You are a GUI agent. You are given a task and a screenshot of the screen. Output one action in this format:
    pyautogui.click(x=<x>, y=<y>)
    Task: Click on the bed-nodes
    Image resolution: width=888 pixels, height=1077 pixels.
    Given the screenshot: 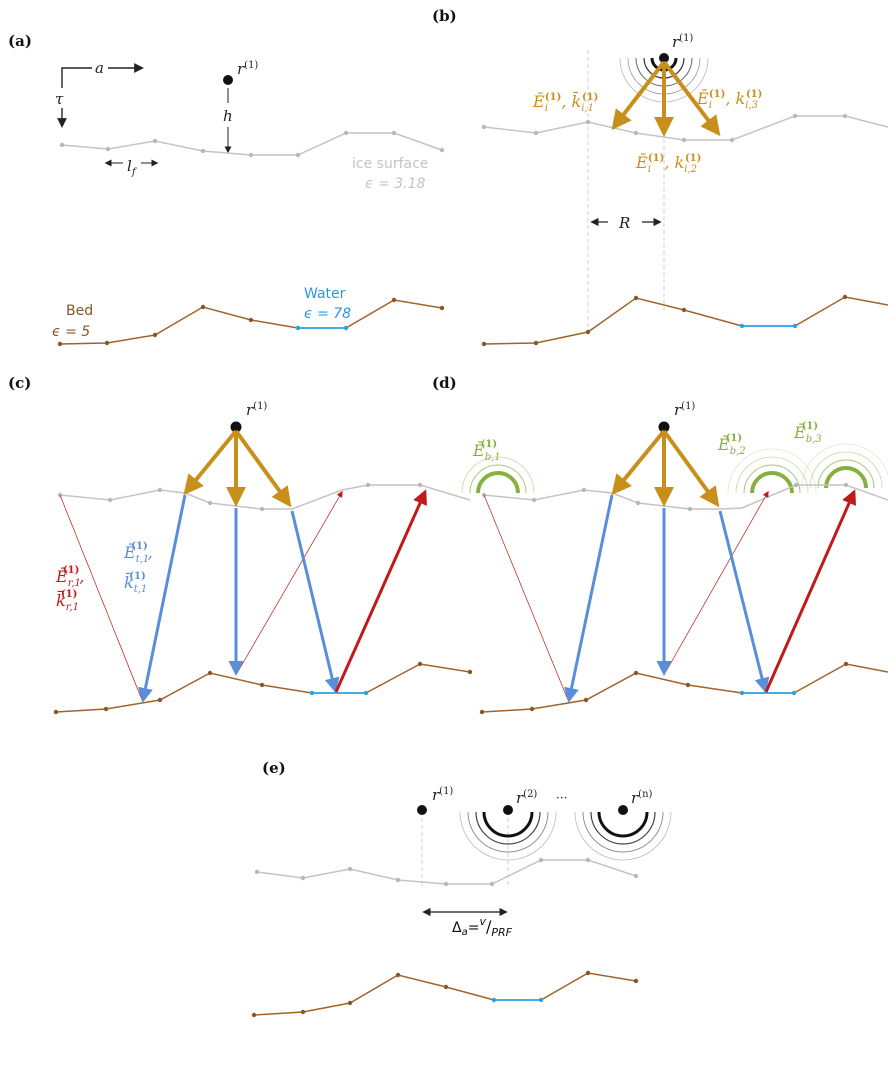 What is the action you would take?
    pyautogui.click(x=251, y=322)
    